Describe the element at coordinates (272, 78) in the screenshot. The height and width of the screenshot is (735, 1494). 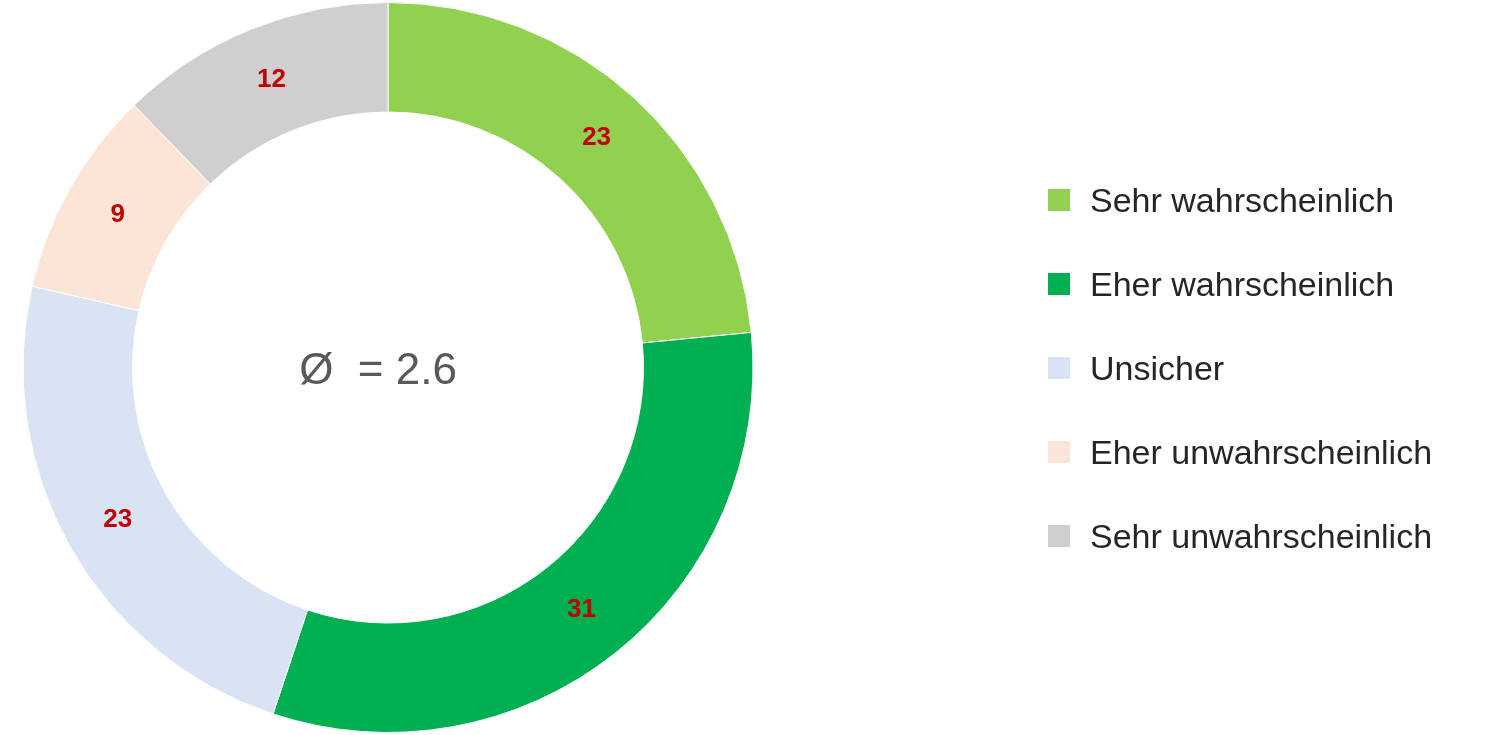
I see `data-label: 12` at that location.